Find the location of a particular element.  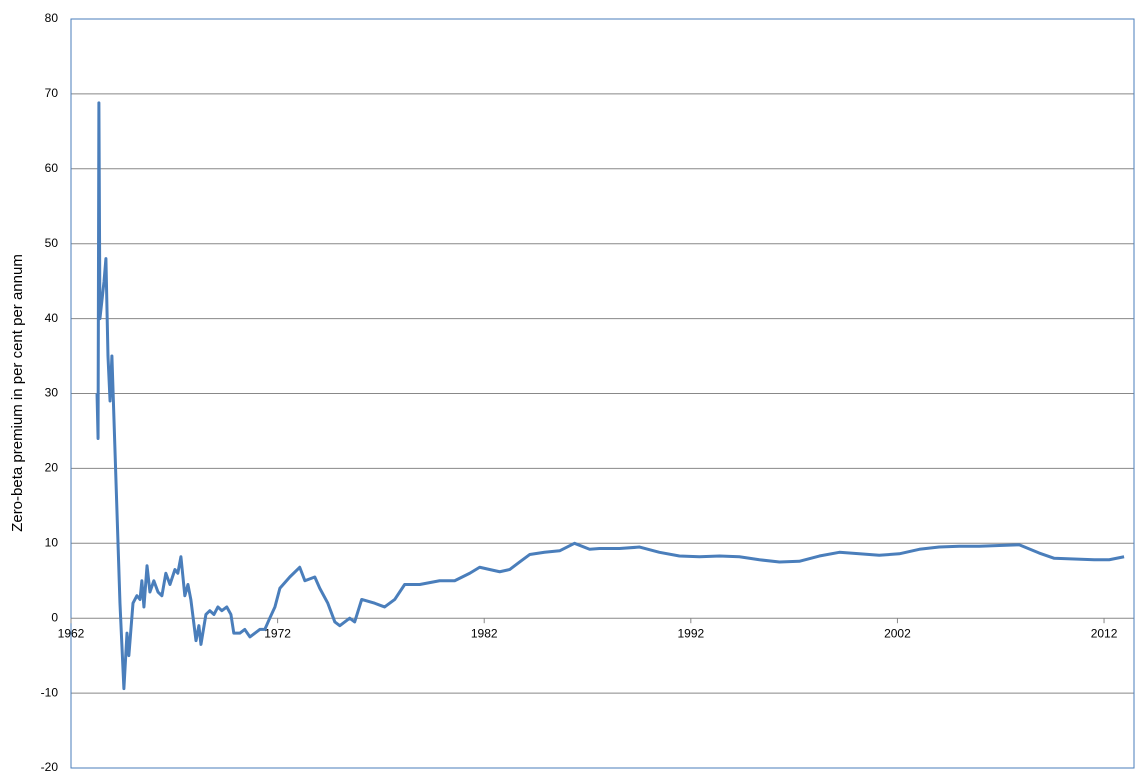

y-tick-label: 50 is located at coordinates (52, 243).